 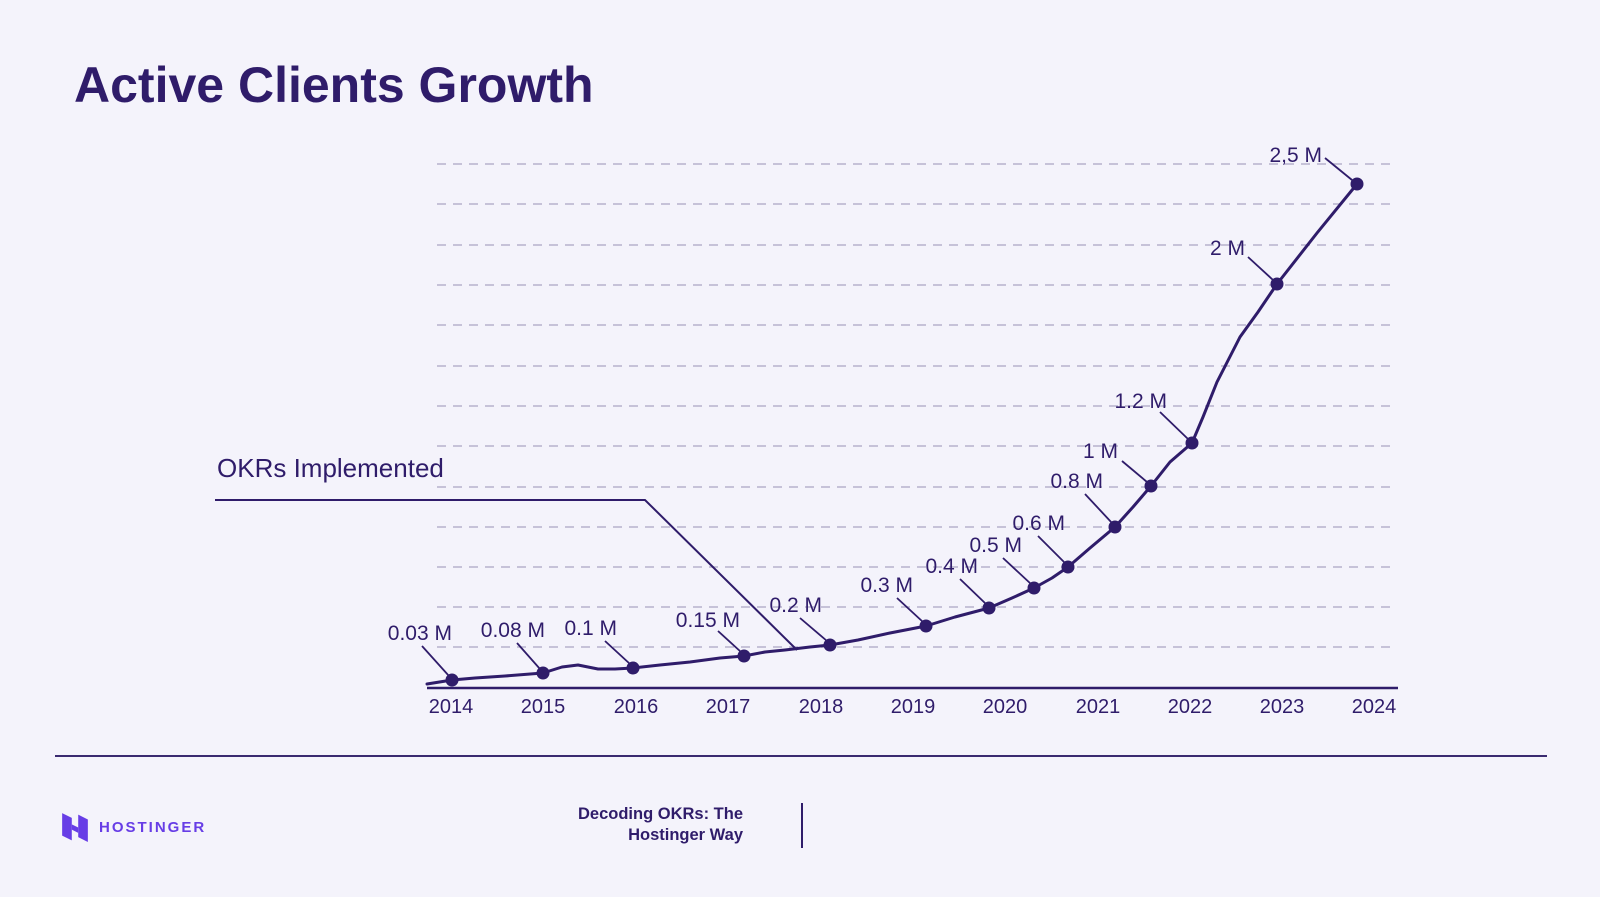 What do you see at coordinates (821, 707) in the screenshot?
I see `x-tick-label: 2018` at bounding box center [821, 707].